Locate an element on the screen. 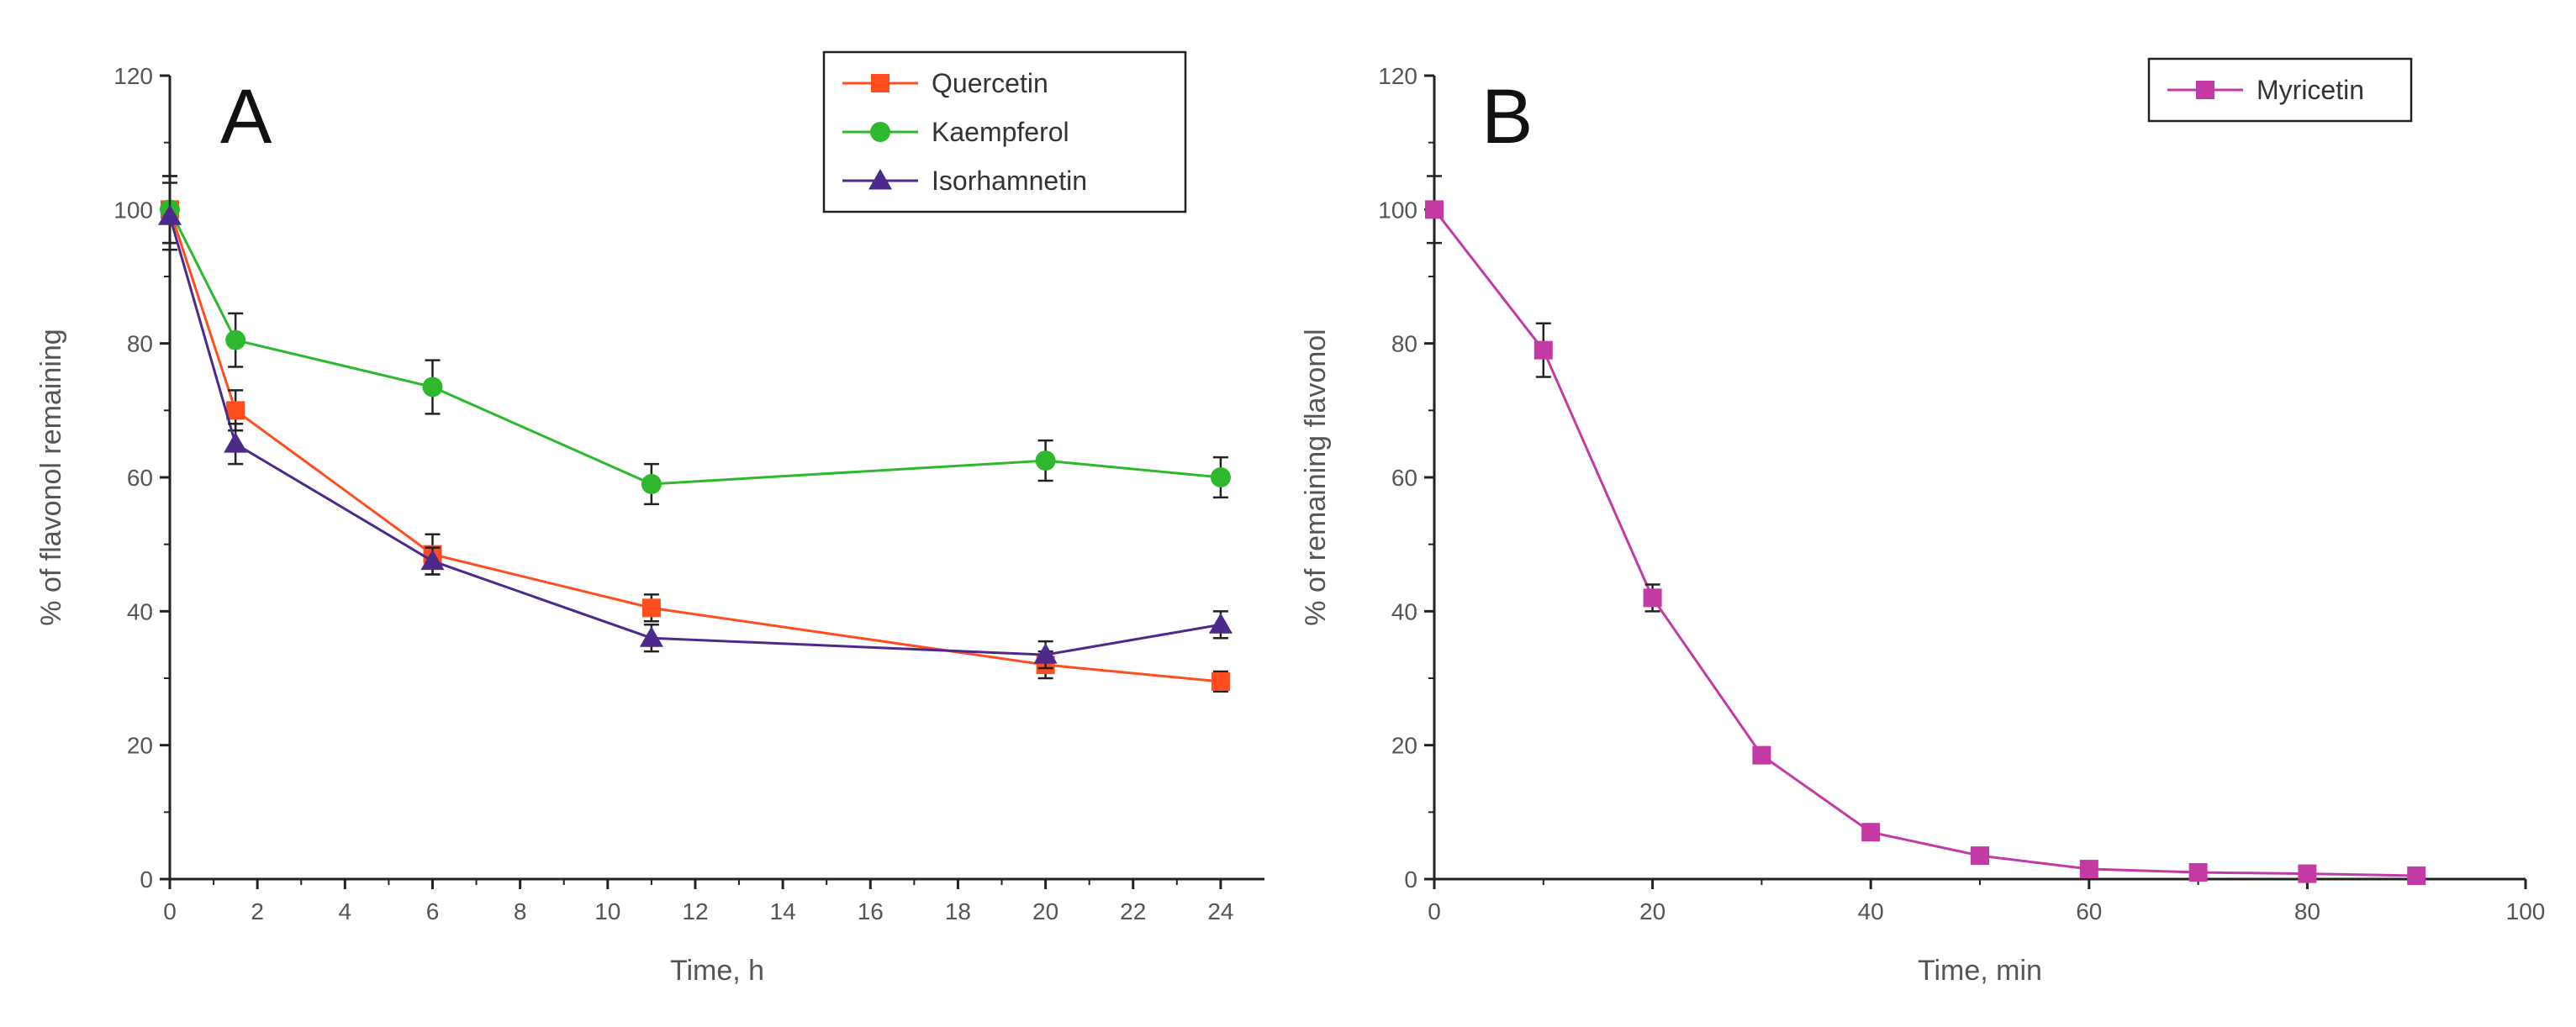 Image resolution: width=2576 pixels, height=1027 pixels. y-axis-label: % of remaining flavonol is located at coordinates (1316, 477).